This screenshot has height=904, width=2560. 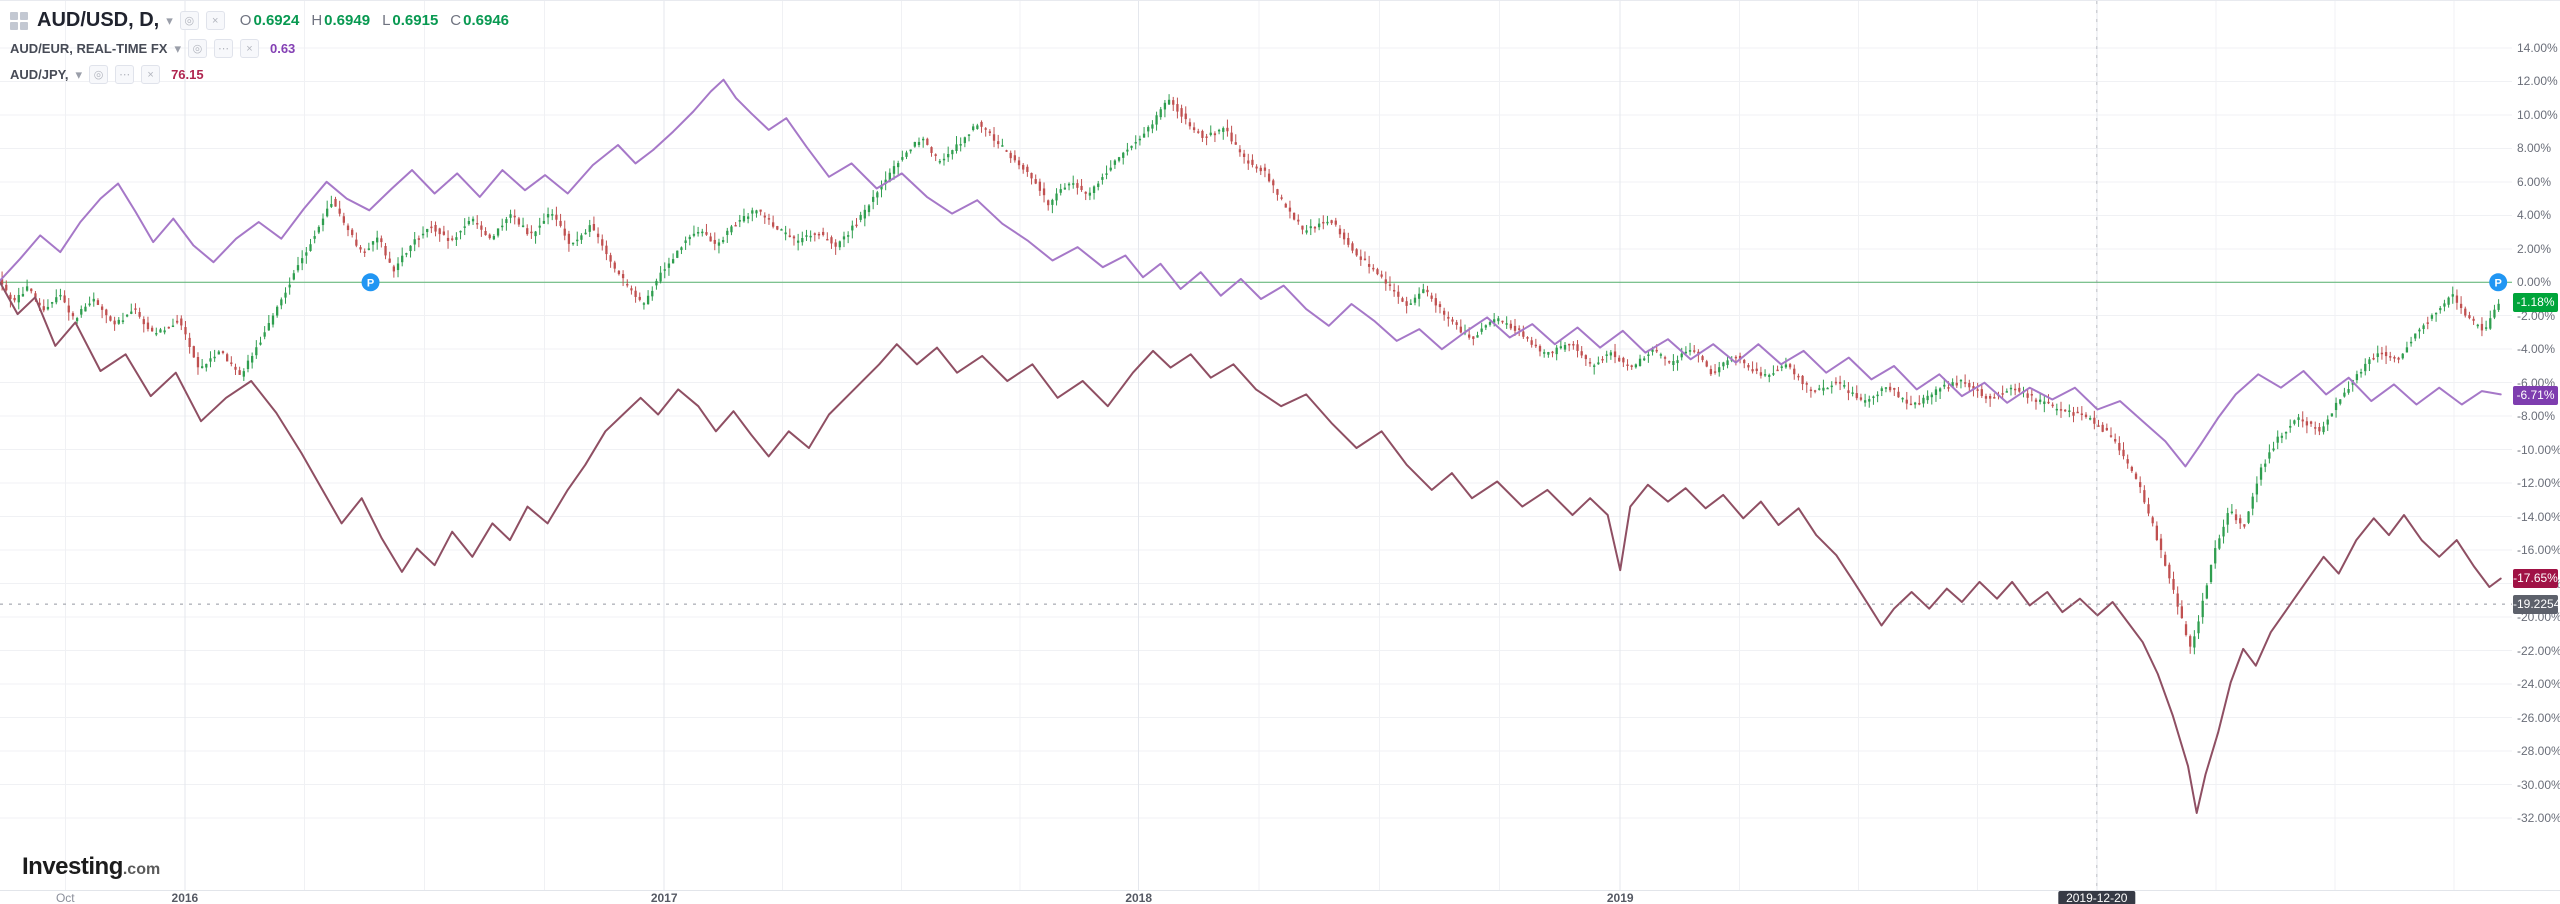 I want to click on x-axis-label: 2016, so click(x=185, y=897).